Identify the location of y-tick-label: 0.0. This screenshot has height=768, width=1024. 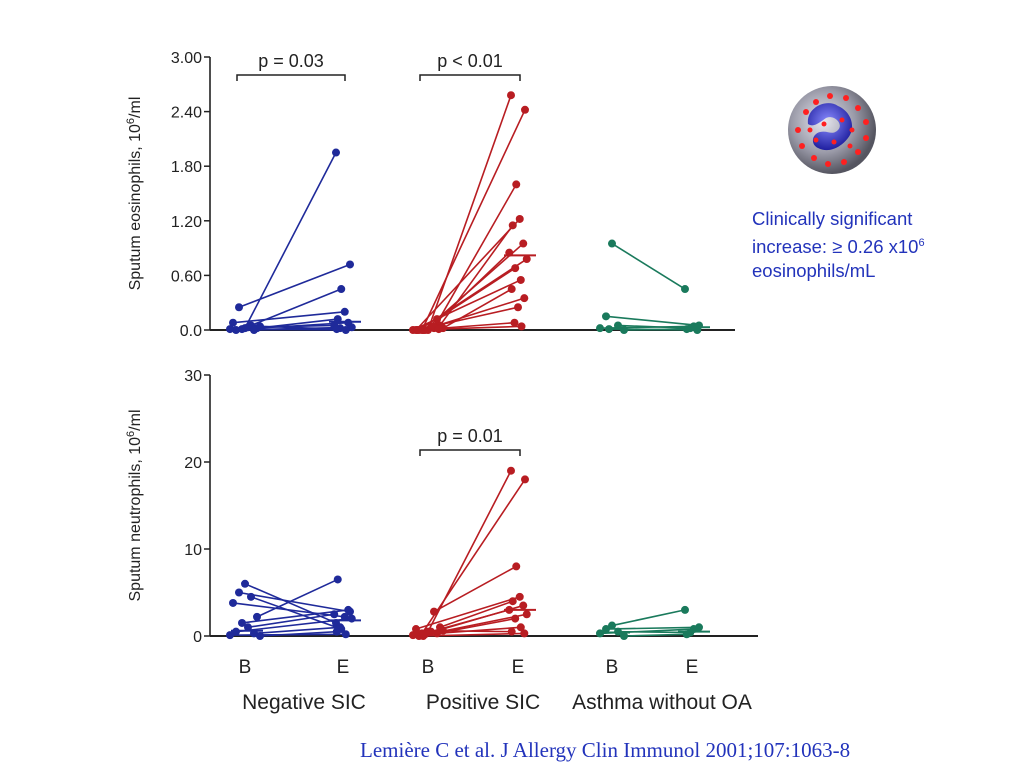
(191, 331).